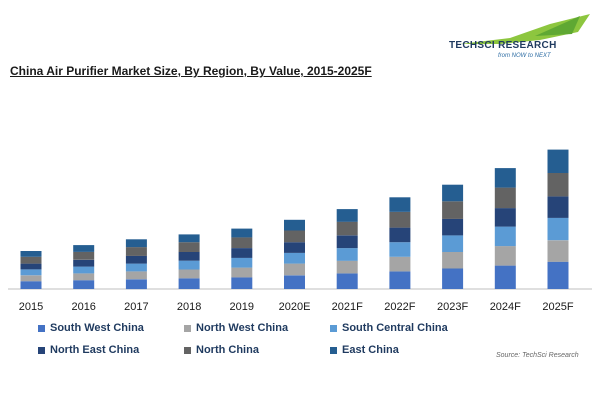  Describe the element at coordinates (505, 307) in the screenshot. I see `x-tick-label: 2024F` at that location.